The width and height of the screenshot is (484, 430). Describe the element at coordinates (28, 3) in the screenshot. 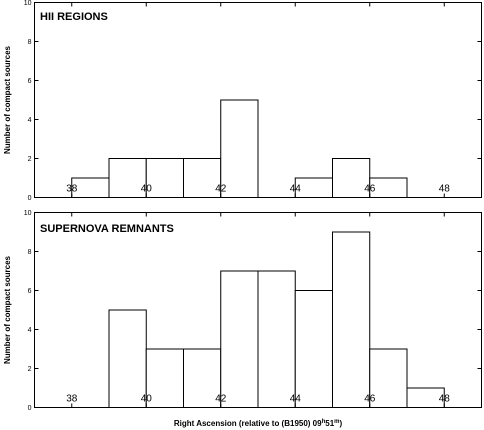

I see `hii-regions-y-tick-label: 10` at that location.